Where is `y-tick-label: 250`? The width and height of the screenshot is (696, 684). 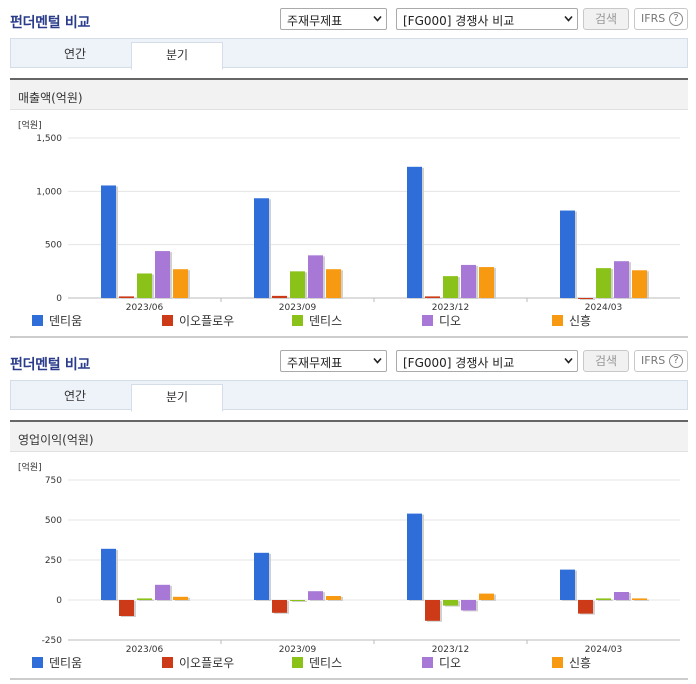 y-tick-label: 250 is located at coordinates (53, 561).